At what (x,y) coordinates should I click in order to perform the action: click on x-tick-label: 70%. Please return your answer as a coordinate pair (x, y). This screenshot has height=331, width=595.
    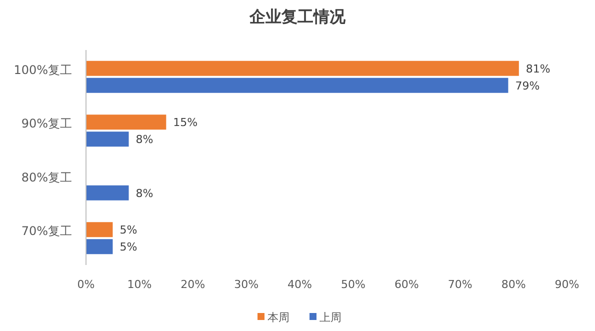
    Looking at the image, I should click on (460, 284).